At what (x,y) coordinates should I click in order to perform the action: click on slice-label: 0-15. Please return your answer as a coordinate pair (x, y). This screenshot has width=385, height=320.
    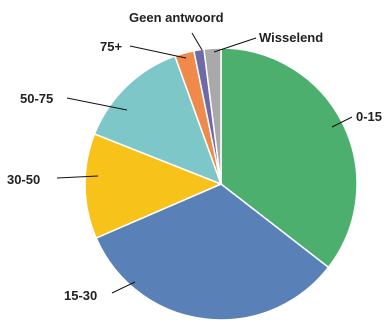
    Looking at the image, I should click on (369, 116).